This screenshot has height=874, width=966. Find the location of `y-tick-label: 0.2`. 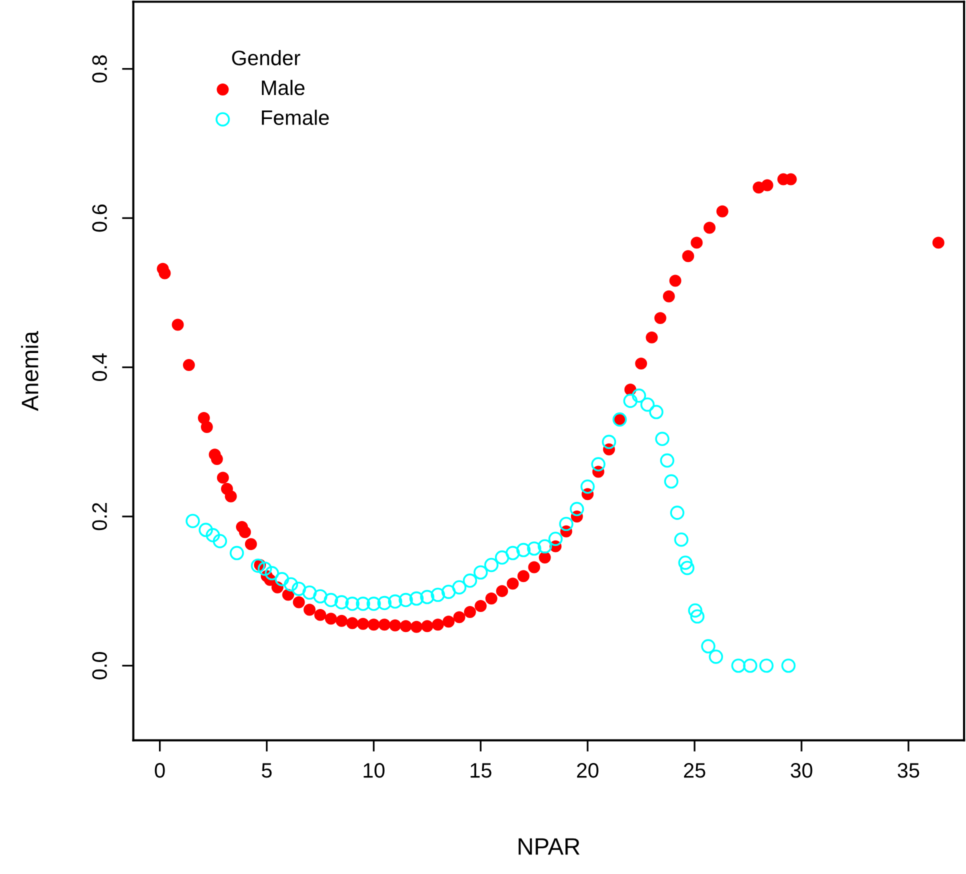

y-tick-label: 0.2 is located at coordinates (99, 516).